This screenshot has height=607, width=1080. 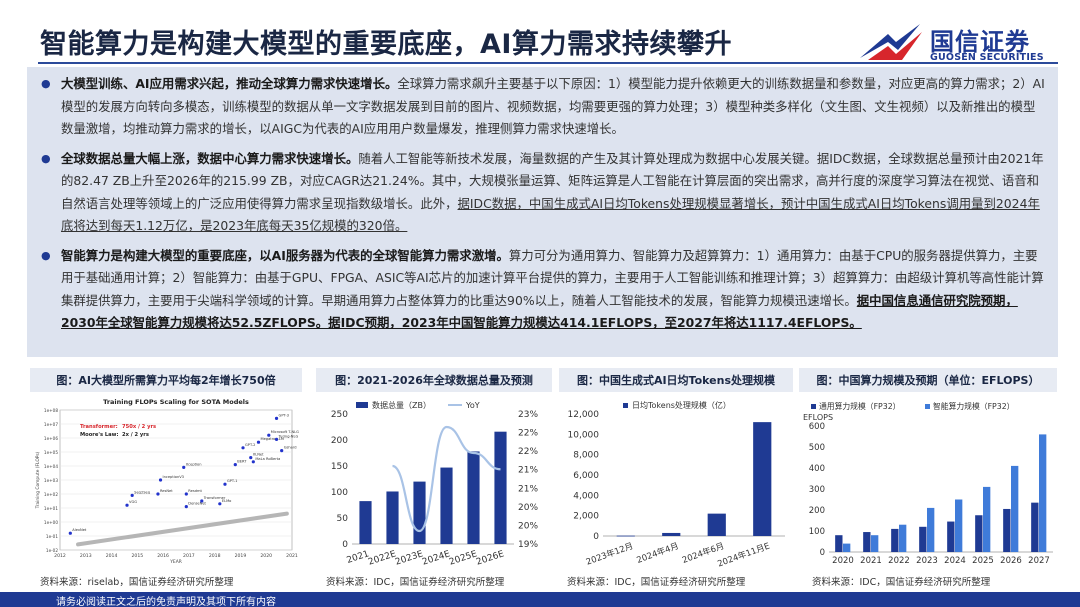 I want to click on chart-4-y-tick: 300, so click(x=817, y=490).